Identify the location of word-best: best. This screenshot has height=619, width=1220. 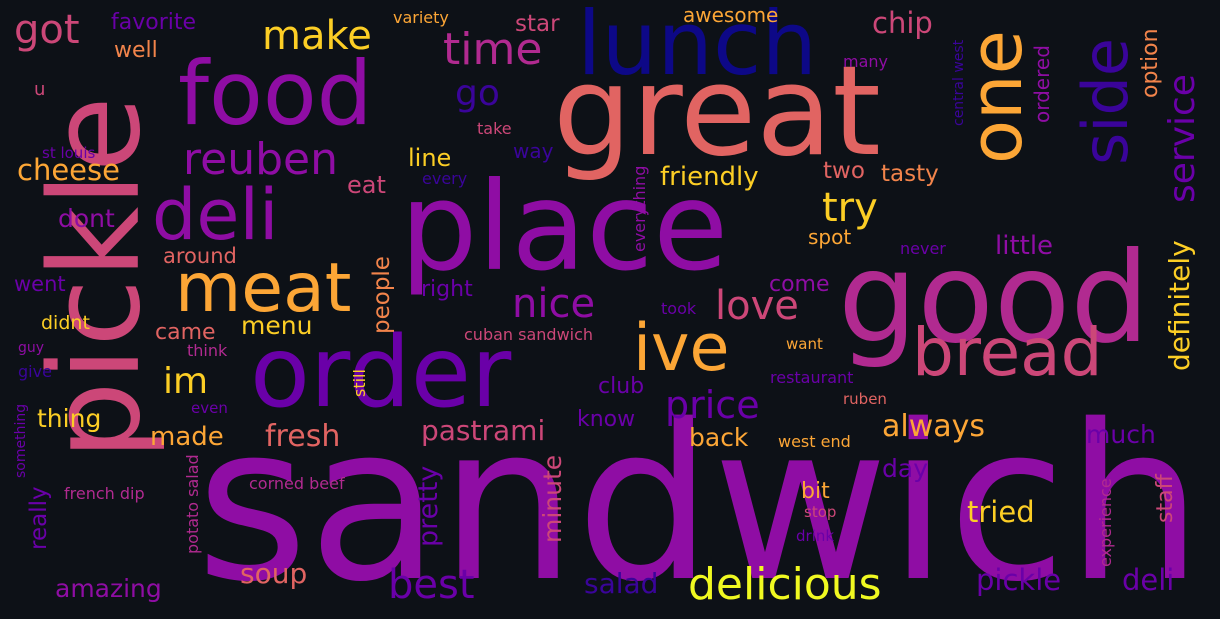
(431, 585).